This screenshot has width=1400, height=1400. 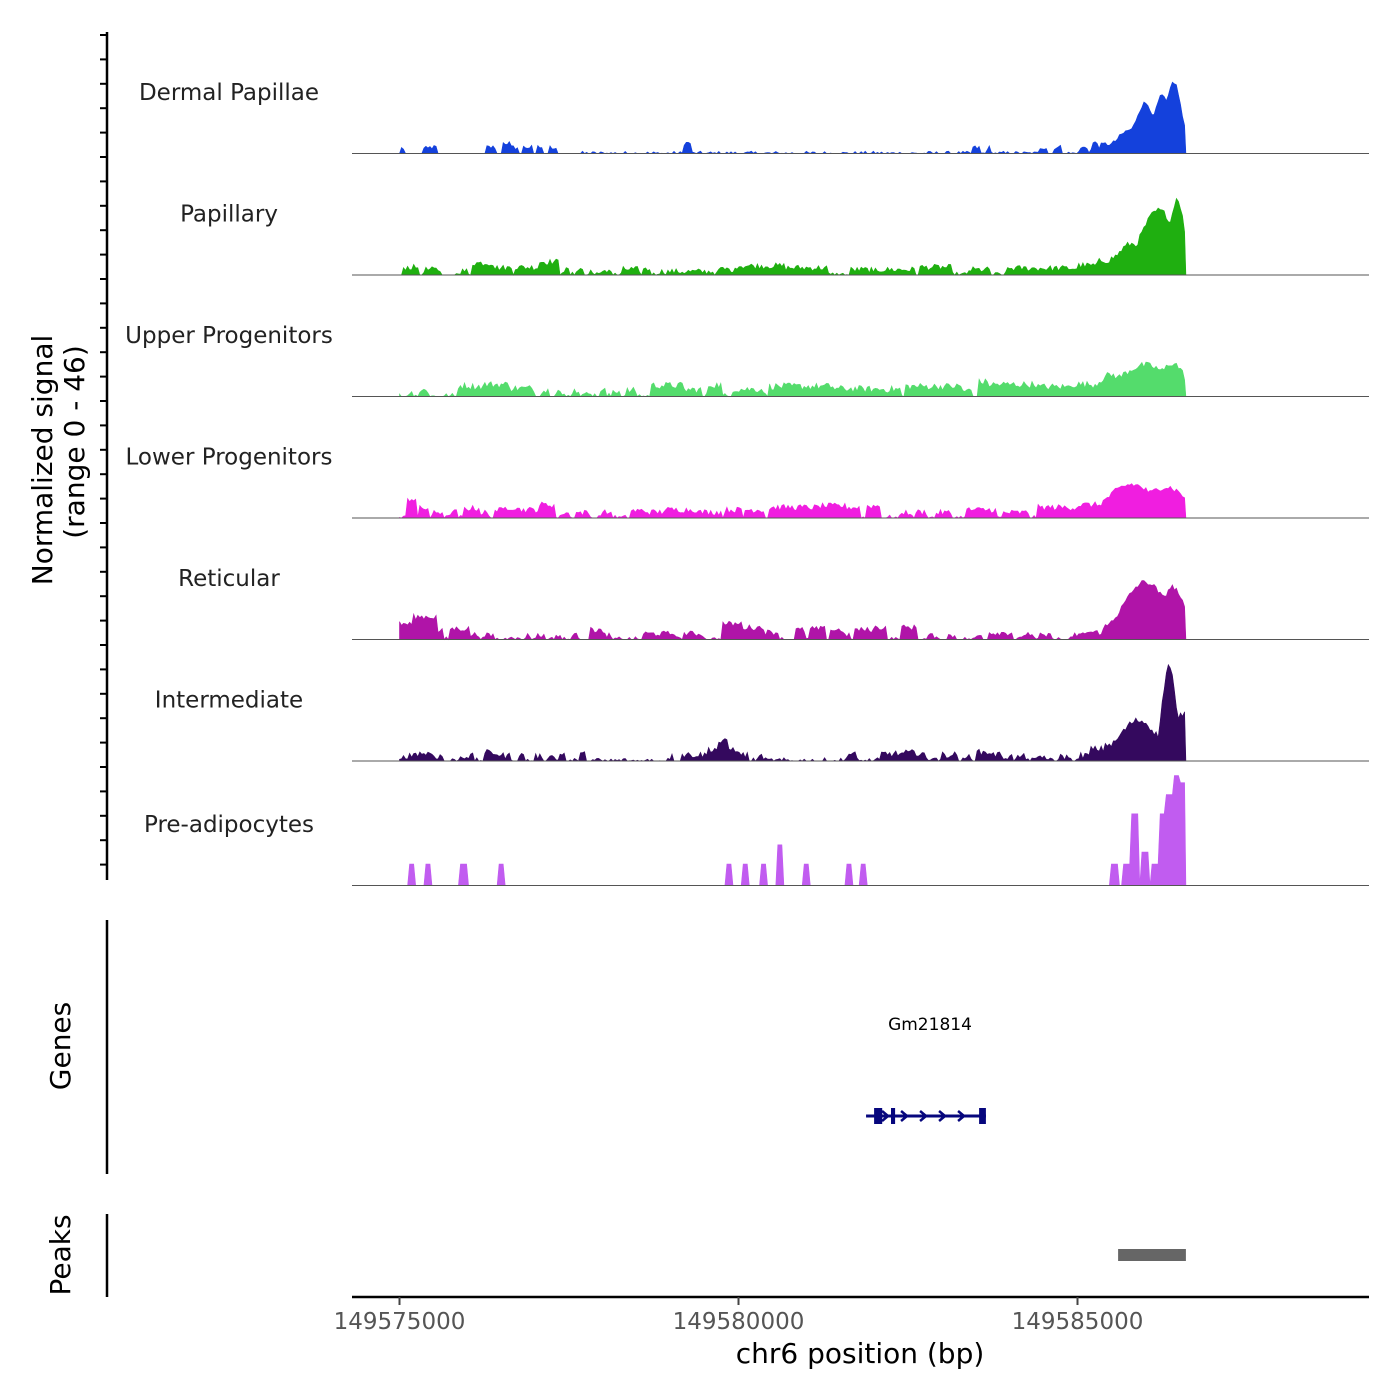 I want to click on gene-track, so click(x=926, y=1116).